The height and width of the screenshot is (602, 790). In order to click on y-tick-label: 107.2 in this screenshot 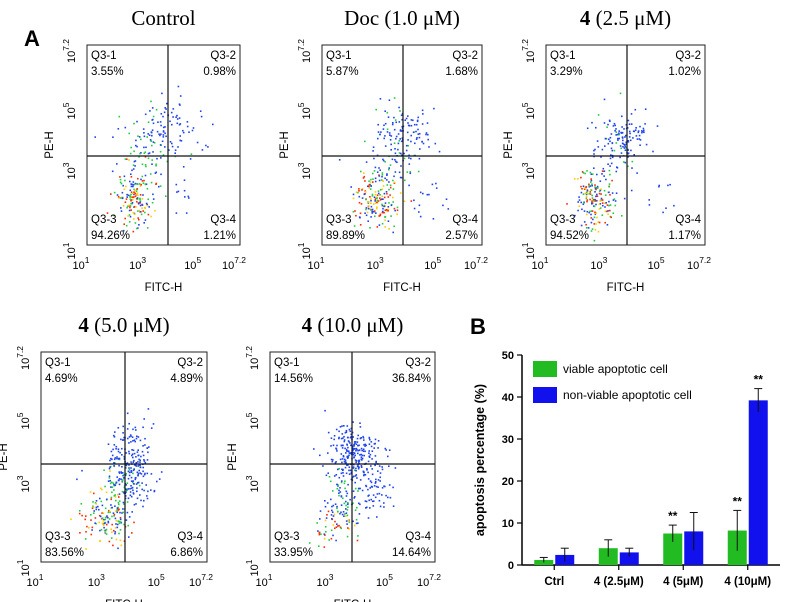, I will do `click(528, 51)`.